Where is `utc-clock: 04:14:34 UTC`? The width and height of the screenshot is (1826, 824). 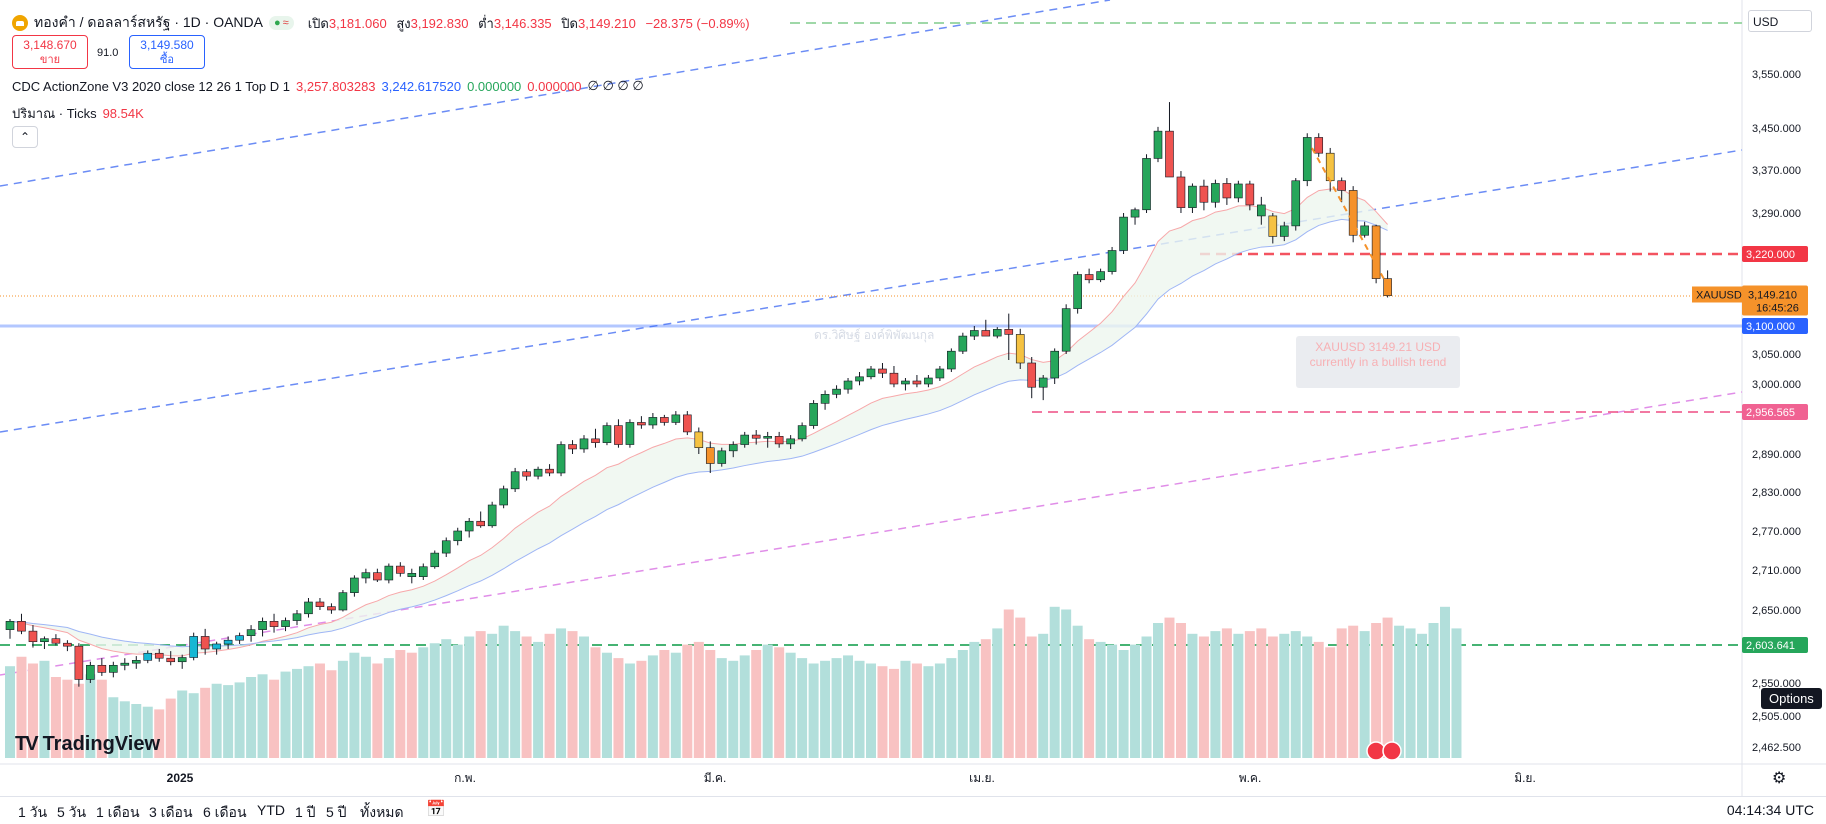 utc-clock: 04:14:34 UTC is located at coordinates (1770, 810).